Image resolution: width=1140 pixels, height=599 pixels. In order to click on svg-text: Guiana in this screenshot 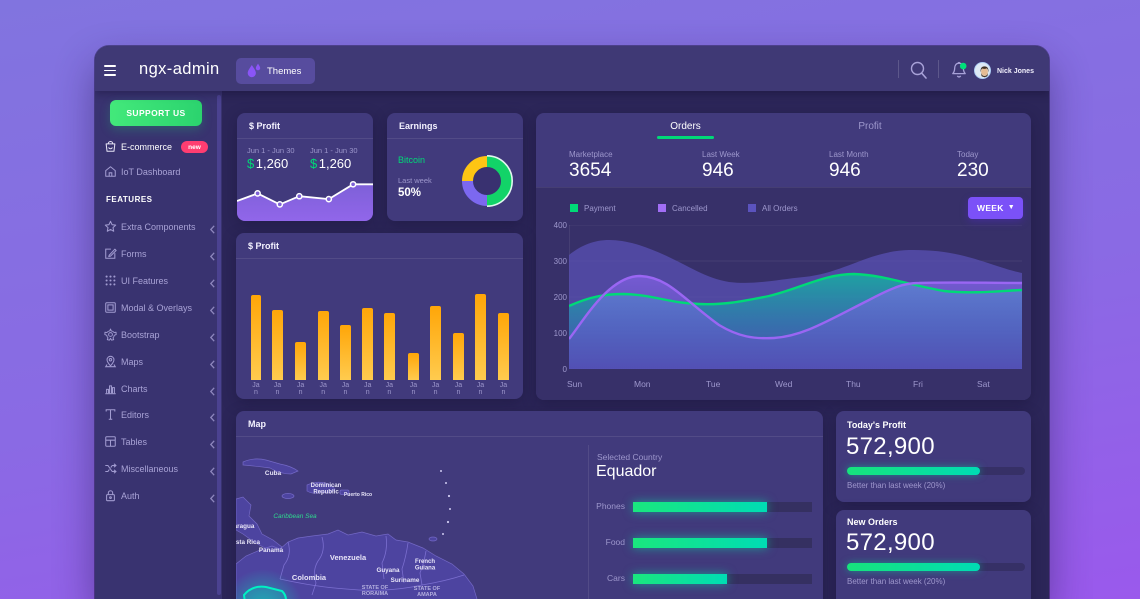, I will do `click(425, 569)`.